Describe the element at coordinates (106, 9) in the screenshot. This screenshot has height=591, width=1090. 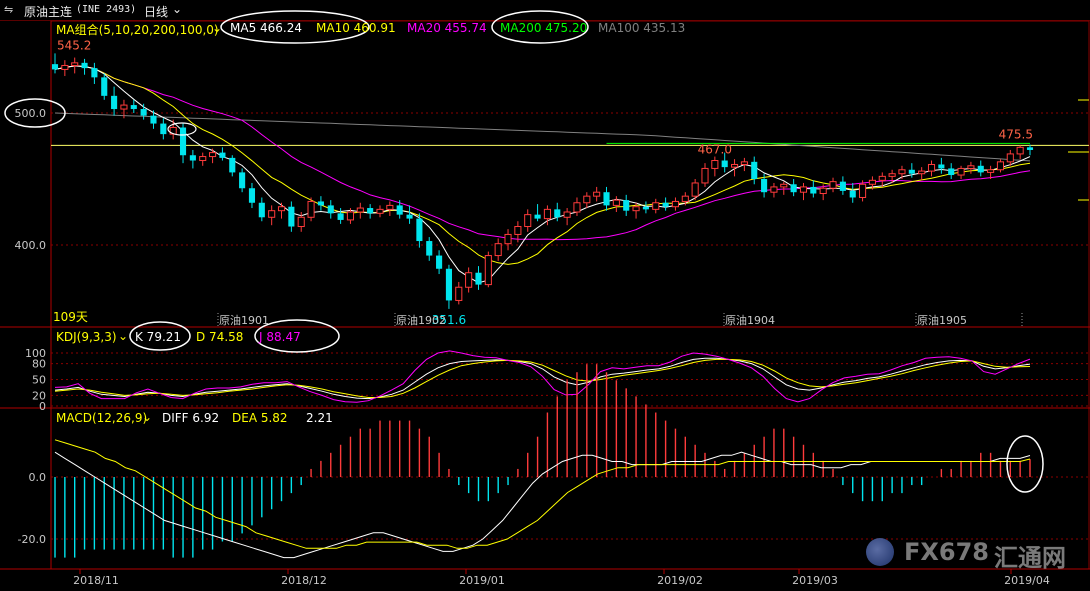
I see `instrument-code: (INE 2493)` at that location.